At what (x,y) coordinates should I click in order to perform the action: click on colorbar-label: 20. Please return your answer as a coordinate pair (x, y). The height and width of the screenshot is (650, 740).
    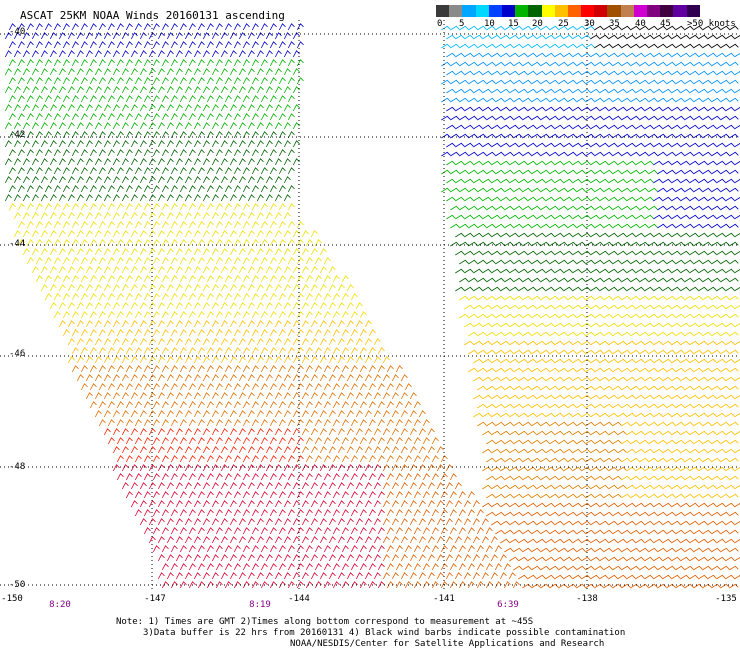
    Looking at the image, I should click on (537, 24).